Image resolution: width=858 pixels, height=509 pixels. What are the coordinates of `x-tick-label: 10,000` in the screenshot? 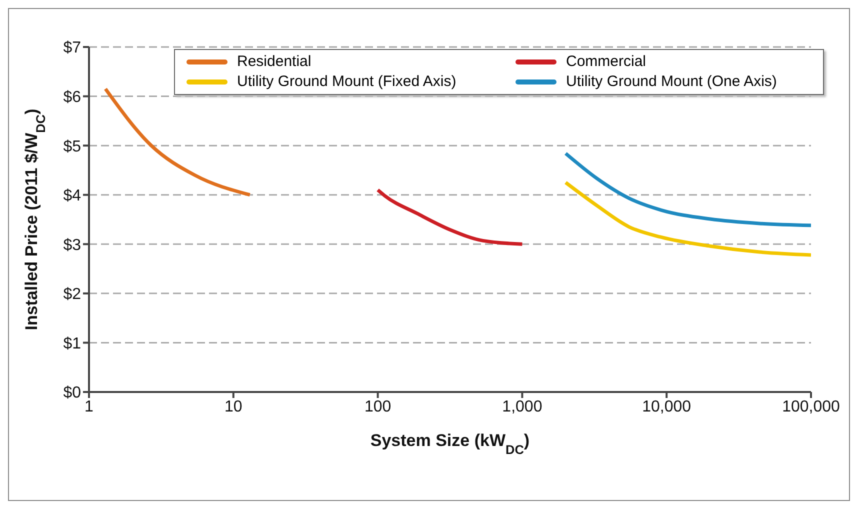 It's located at (667, 407).